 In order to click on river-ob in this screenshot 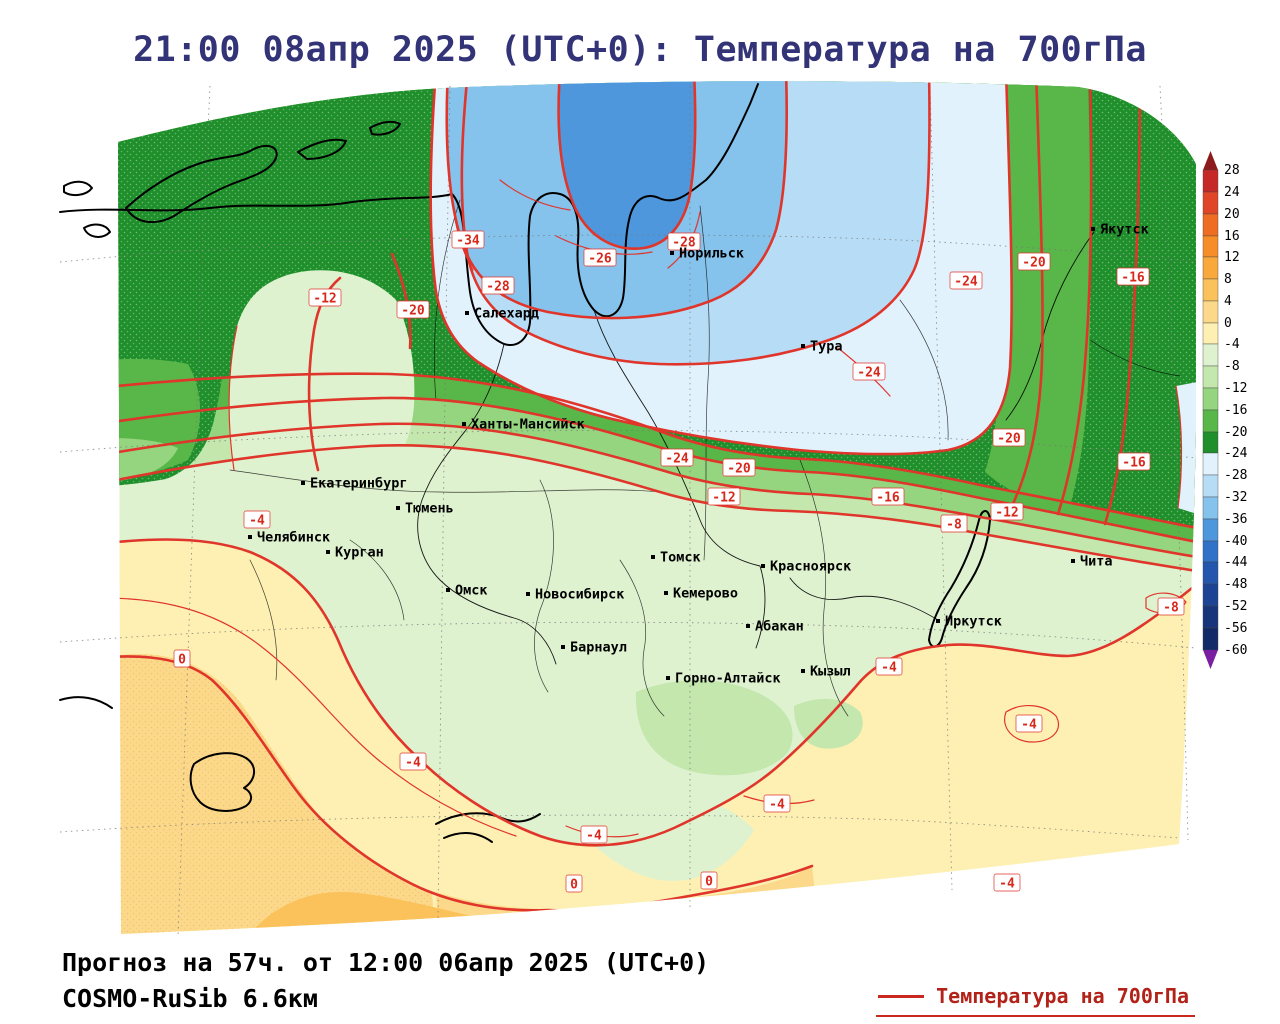, I will do `click(487, 504)`.